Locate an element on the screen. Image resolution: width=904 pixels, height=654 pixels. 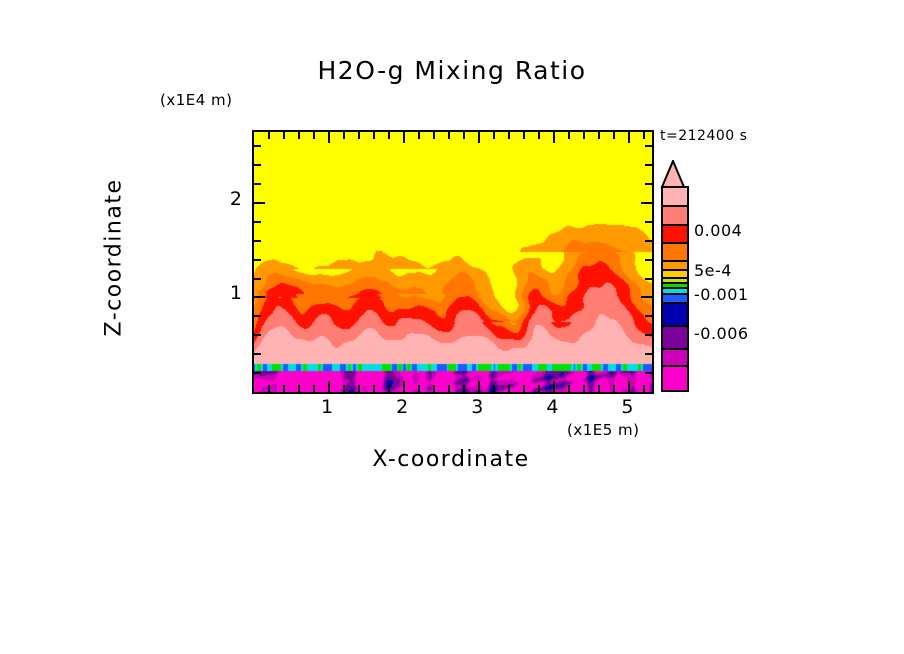
x-tick-label: 4 is located at coordinates (552, 407).